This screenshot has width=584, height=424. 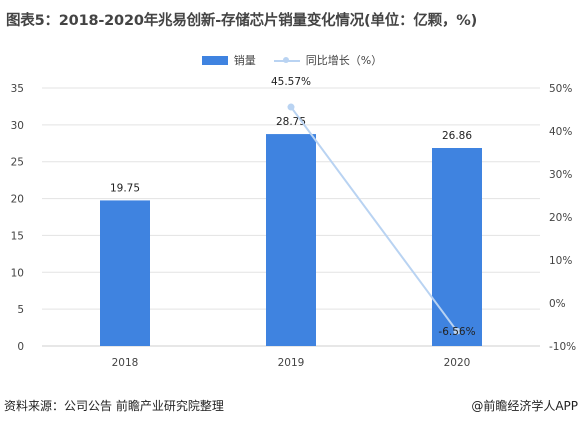 I want to click on chart-legend: 销量 同比增长（%）, so click(x=292, y=60).